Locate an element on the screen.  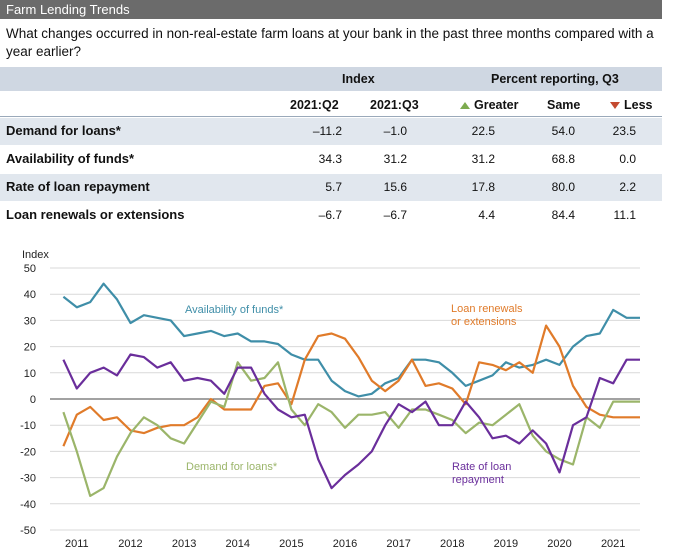
series-label-line: Demand for loans* is located at coordinates (232, 467).